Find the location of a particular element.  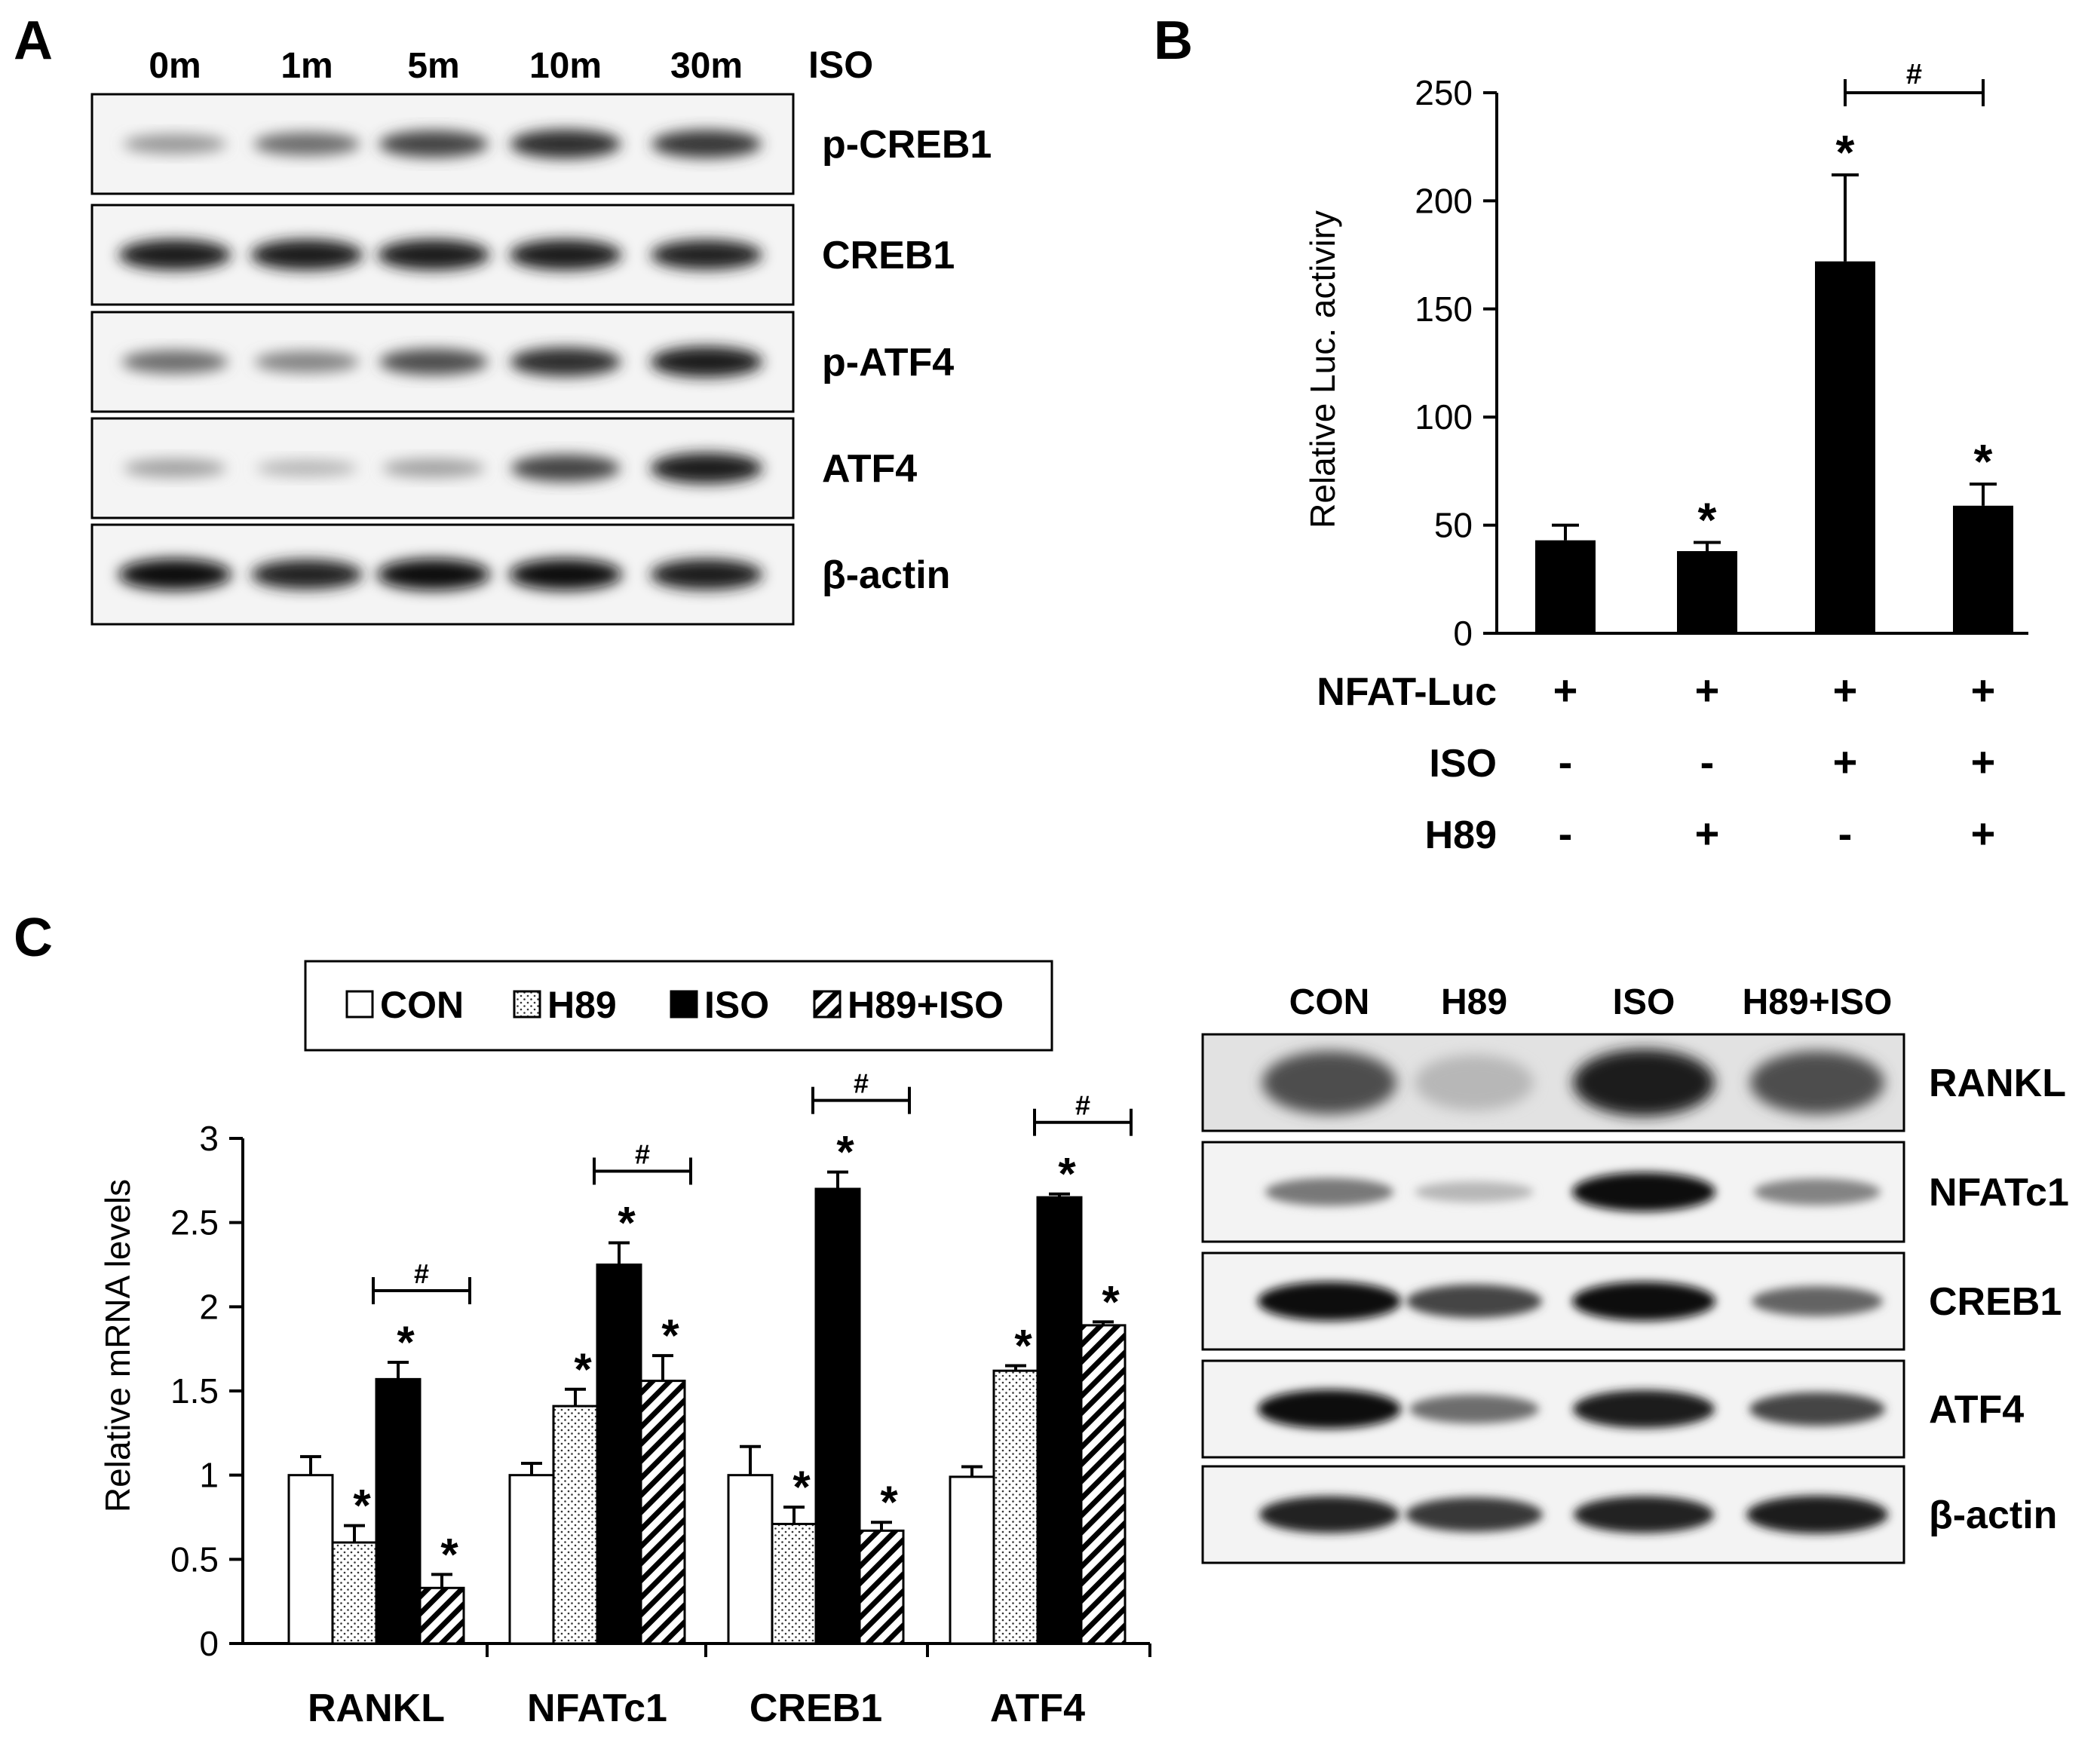

legend-label-2: ISO is located at coordinates (736, 1005).